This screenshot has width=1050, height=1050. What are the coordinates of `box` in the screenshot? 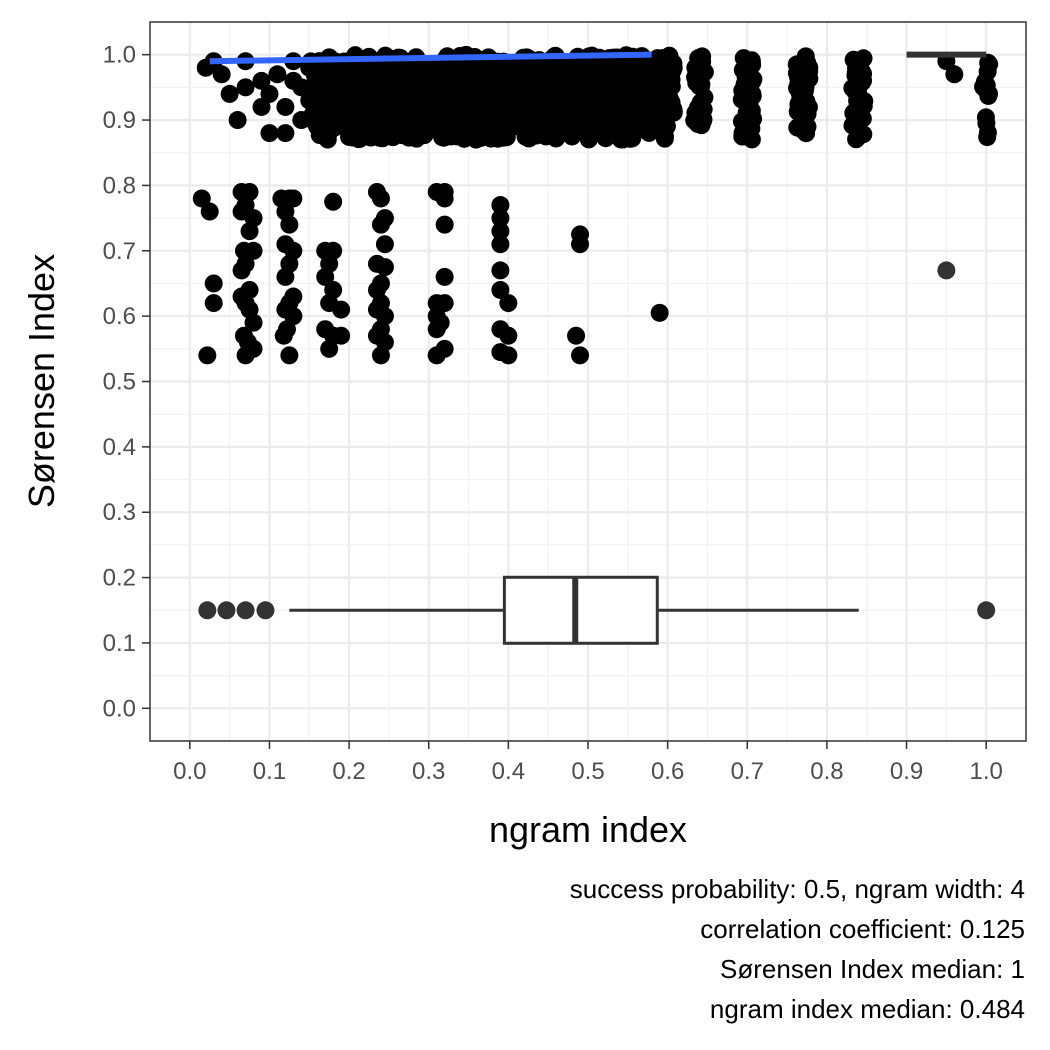 It's located at (580, 610).